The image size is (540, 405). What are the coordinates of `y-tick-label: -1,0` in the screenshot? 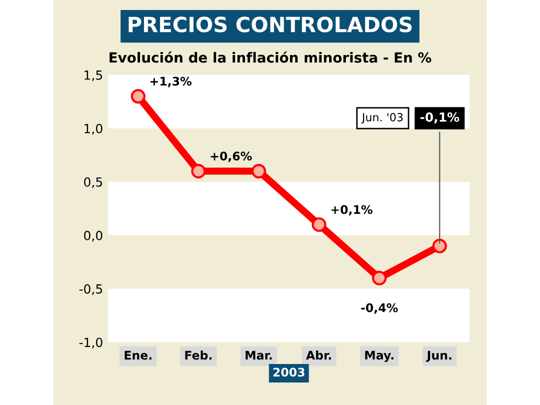 It's located at (90, 343).